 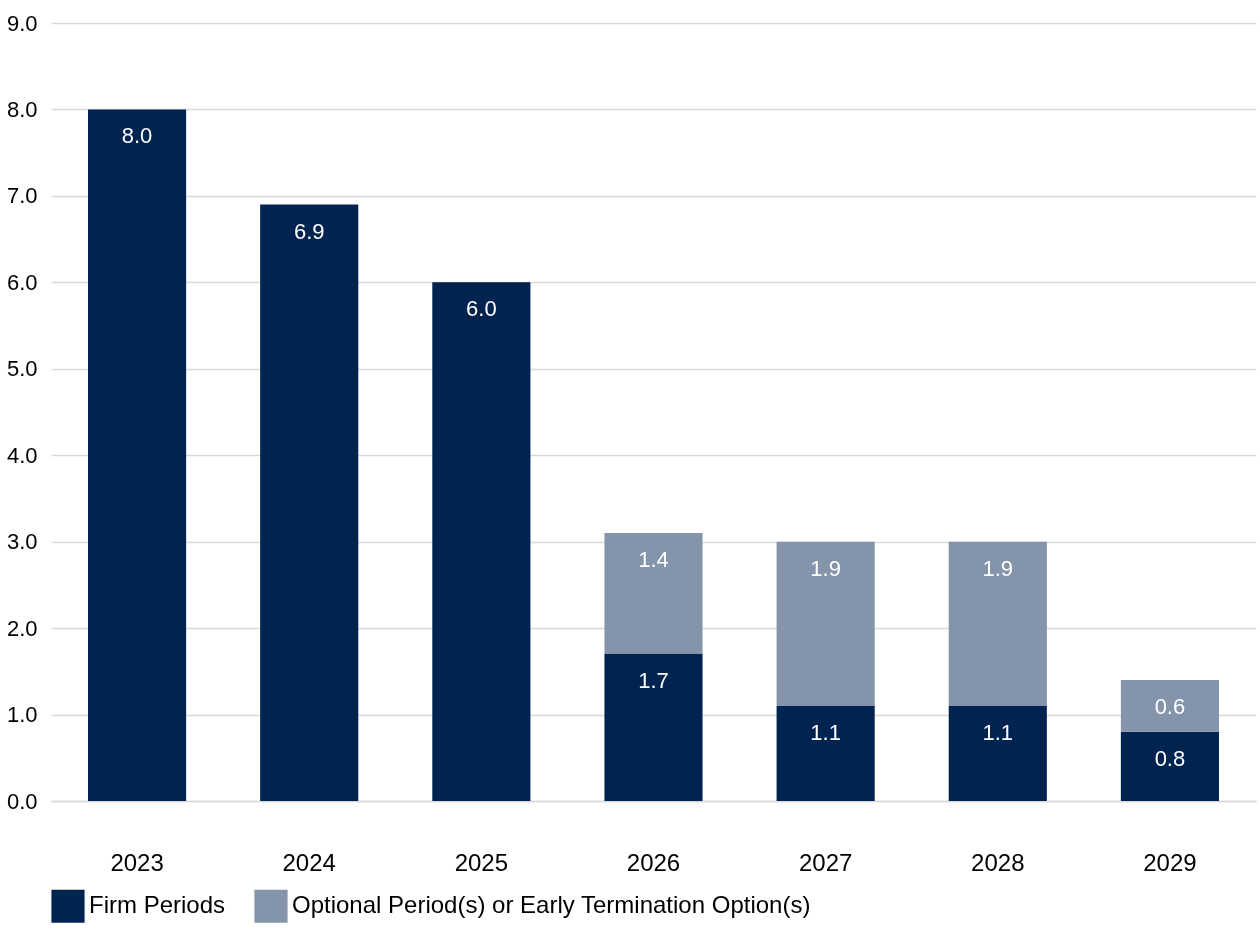 I want to click on y-tick-label: 5.0, so click(x=22, y=369).